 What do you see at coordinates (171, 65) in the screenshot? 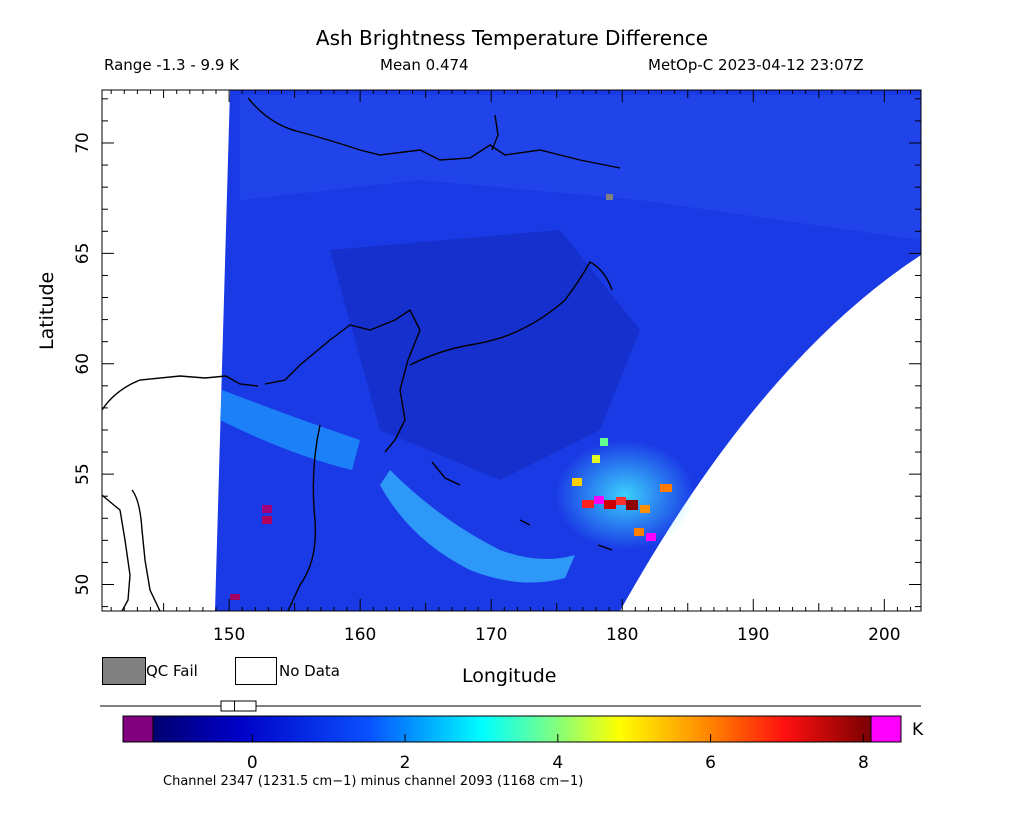
I see `range-readout: Range -1.3 - 9.9 K` at bounding box center [171, 65].